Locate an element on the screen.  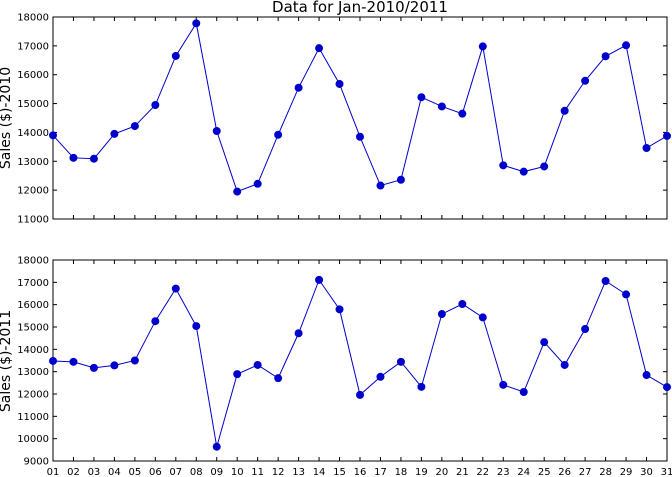
x-tick-label: 23 is located at coordinates (503, 472).